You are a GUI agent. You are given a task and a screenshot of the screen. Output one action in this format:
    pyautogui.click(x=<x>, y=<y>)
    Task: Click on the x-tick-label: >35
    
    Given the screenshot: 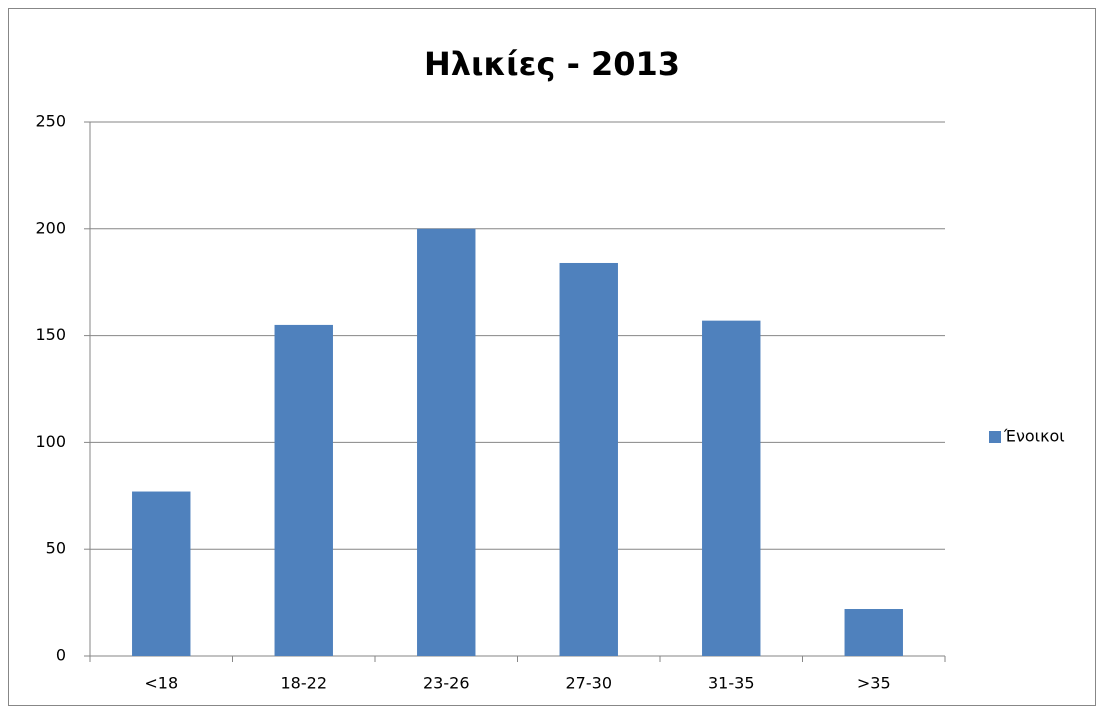 What is the action you would take?
    pyautogui.click(x=874, y=683)
    